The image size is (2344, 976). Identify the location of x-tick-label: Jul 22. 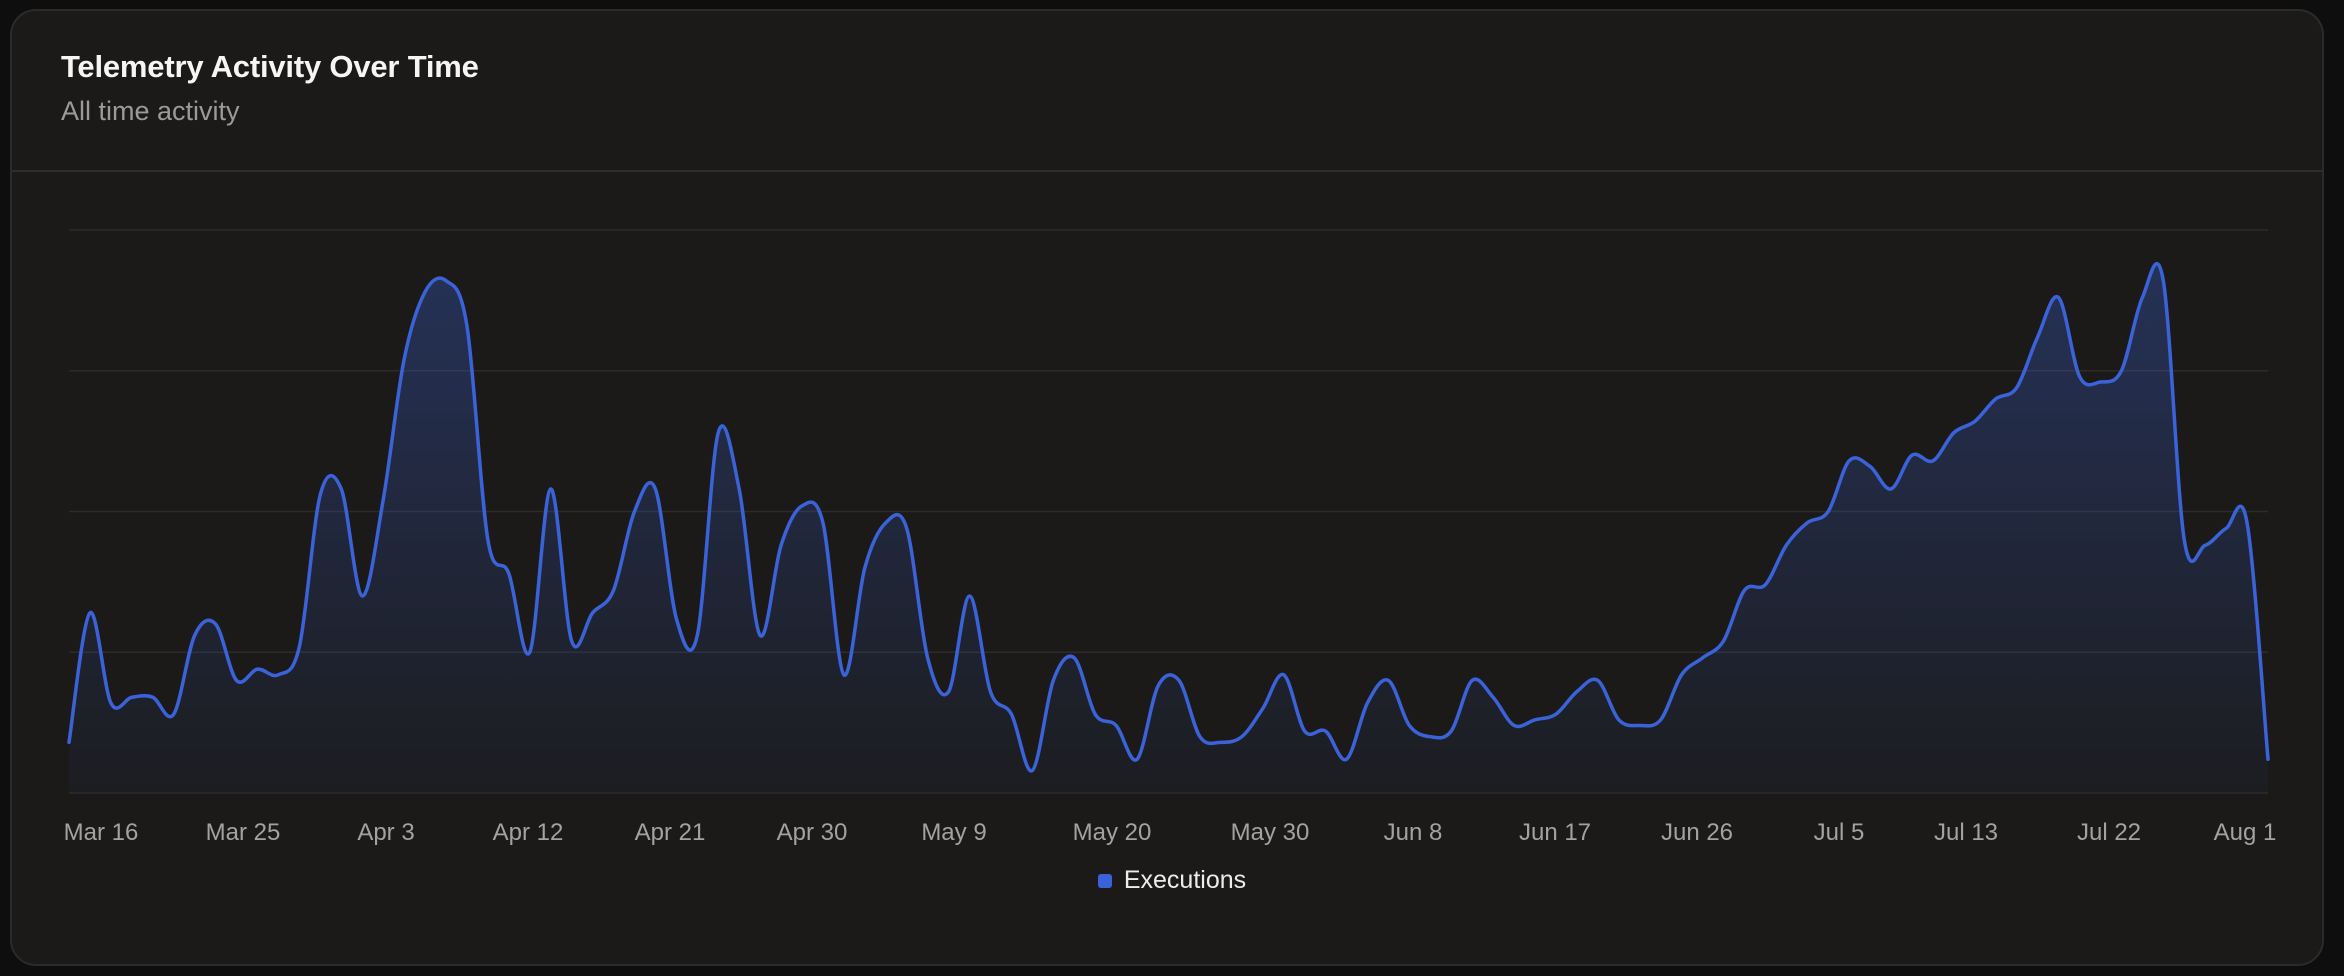
(2109, 832).